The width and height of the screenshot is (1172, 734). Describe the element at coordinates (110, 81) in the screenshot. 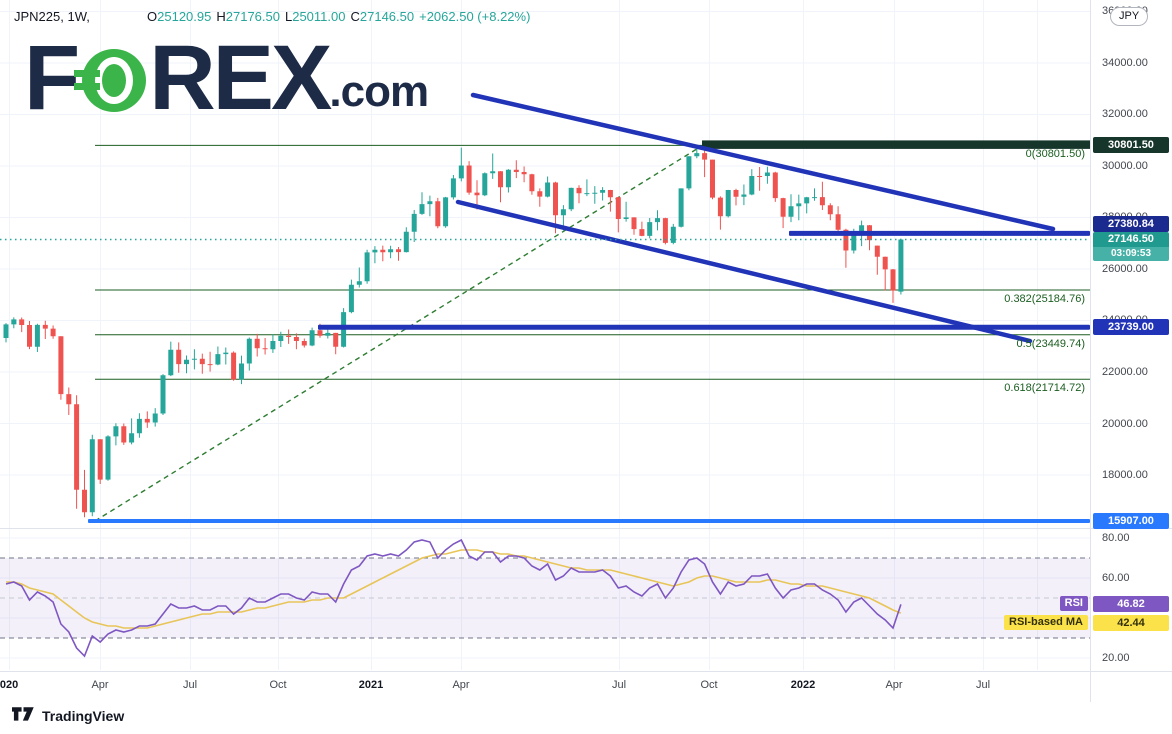

I see `forex-o-logo-icon` at that location.